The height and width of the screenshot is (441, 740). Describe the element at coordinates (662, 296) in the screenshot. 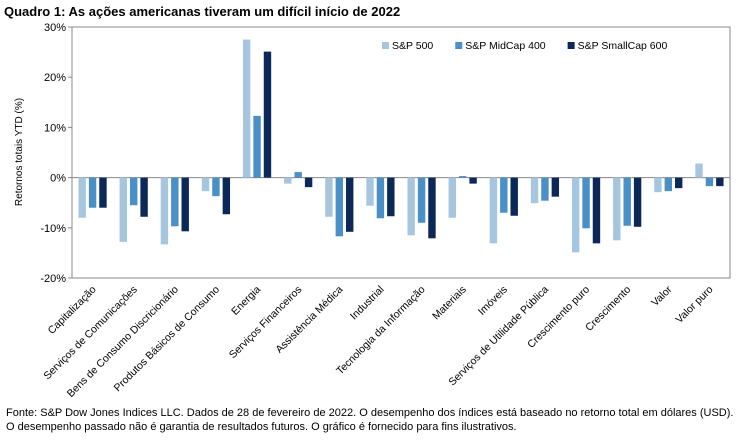

I see `x-tick-label: Valor` at that location.